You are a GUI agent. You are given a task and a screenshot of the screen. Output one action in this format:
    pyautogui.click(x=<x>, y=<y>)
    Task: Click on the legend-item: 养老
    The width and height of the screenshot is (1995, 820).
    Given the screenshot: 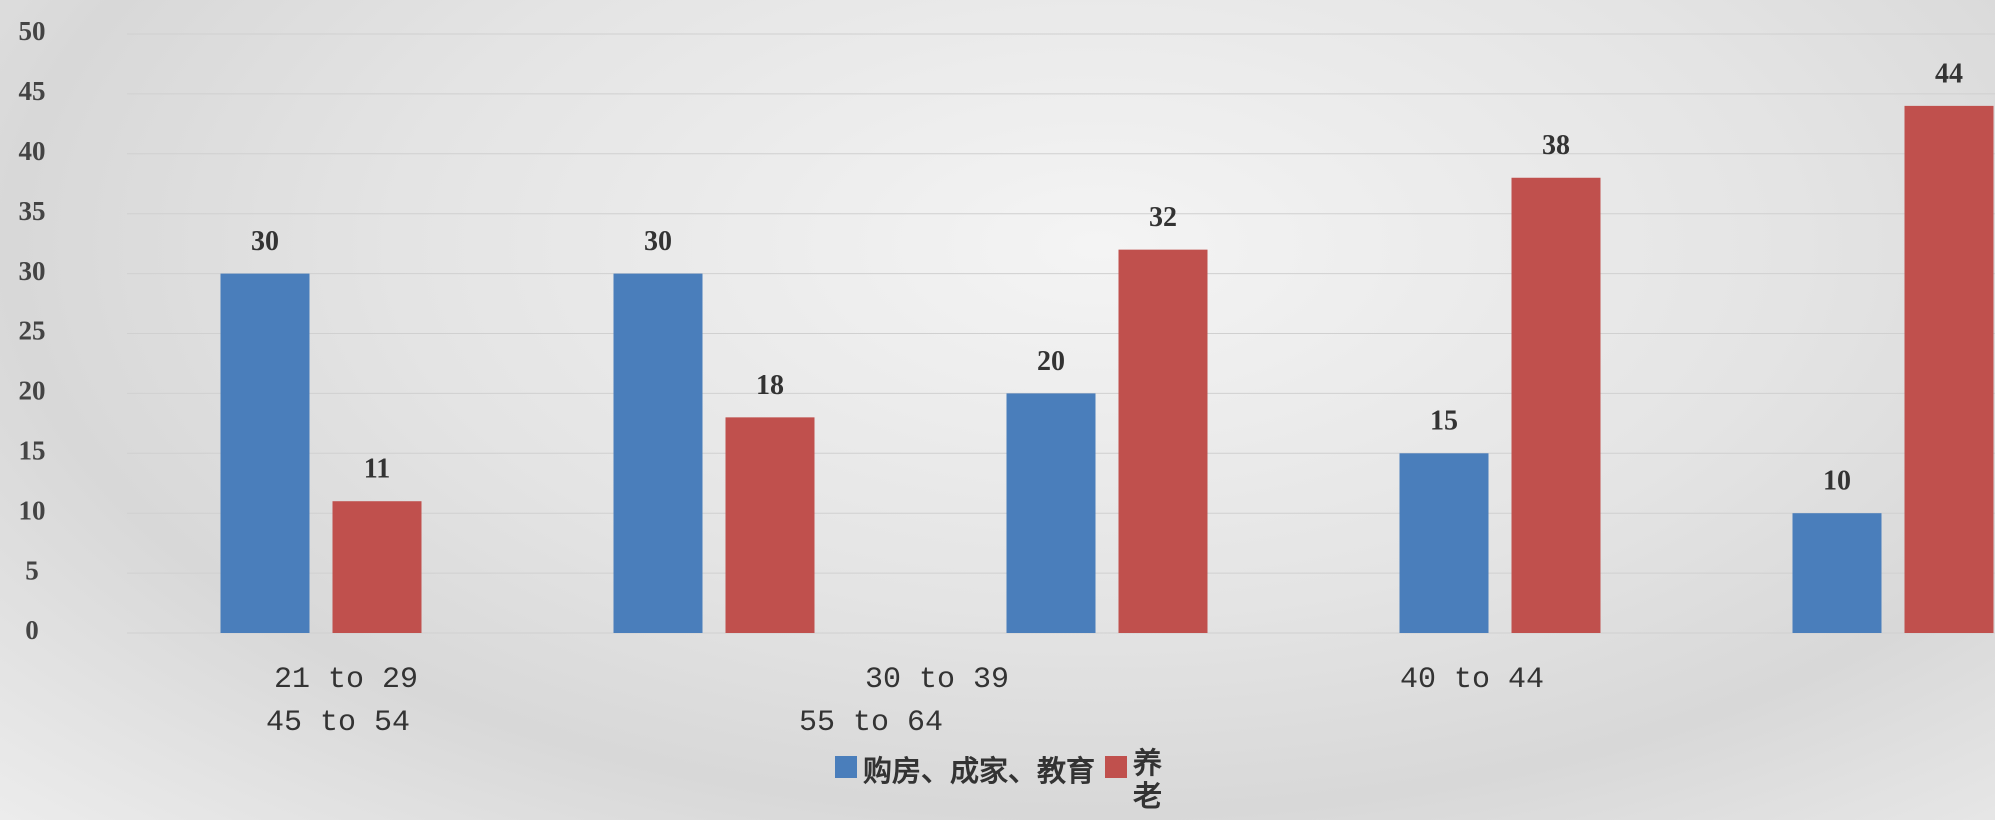 What is the action you would take?
    pyautogui.click(x=1134, y=781)
    